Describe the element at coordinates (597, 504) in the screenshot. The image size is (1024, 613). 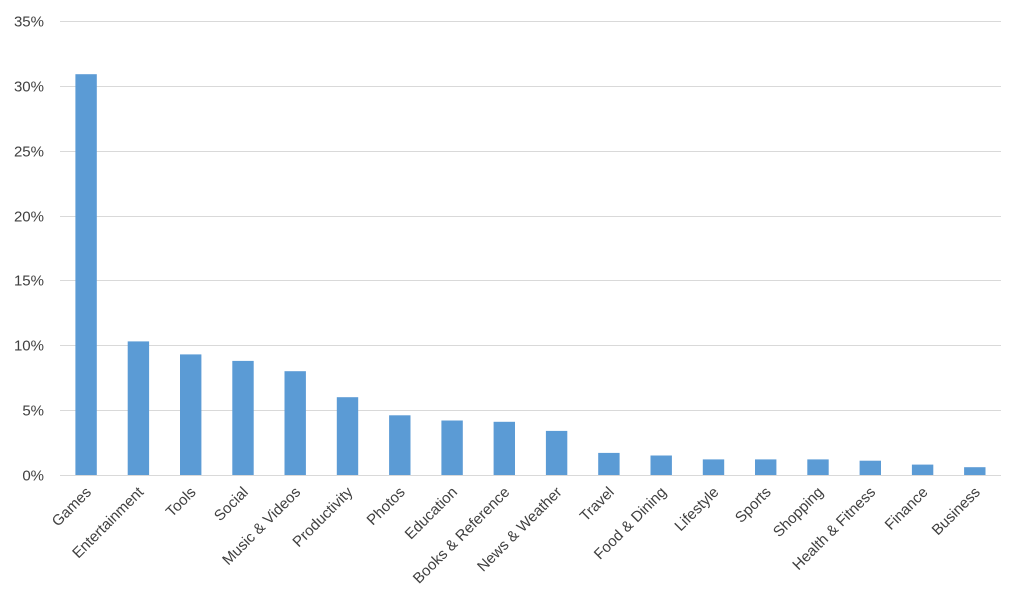
I see `category-label: Travel` at that location.